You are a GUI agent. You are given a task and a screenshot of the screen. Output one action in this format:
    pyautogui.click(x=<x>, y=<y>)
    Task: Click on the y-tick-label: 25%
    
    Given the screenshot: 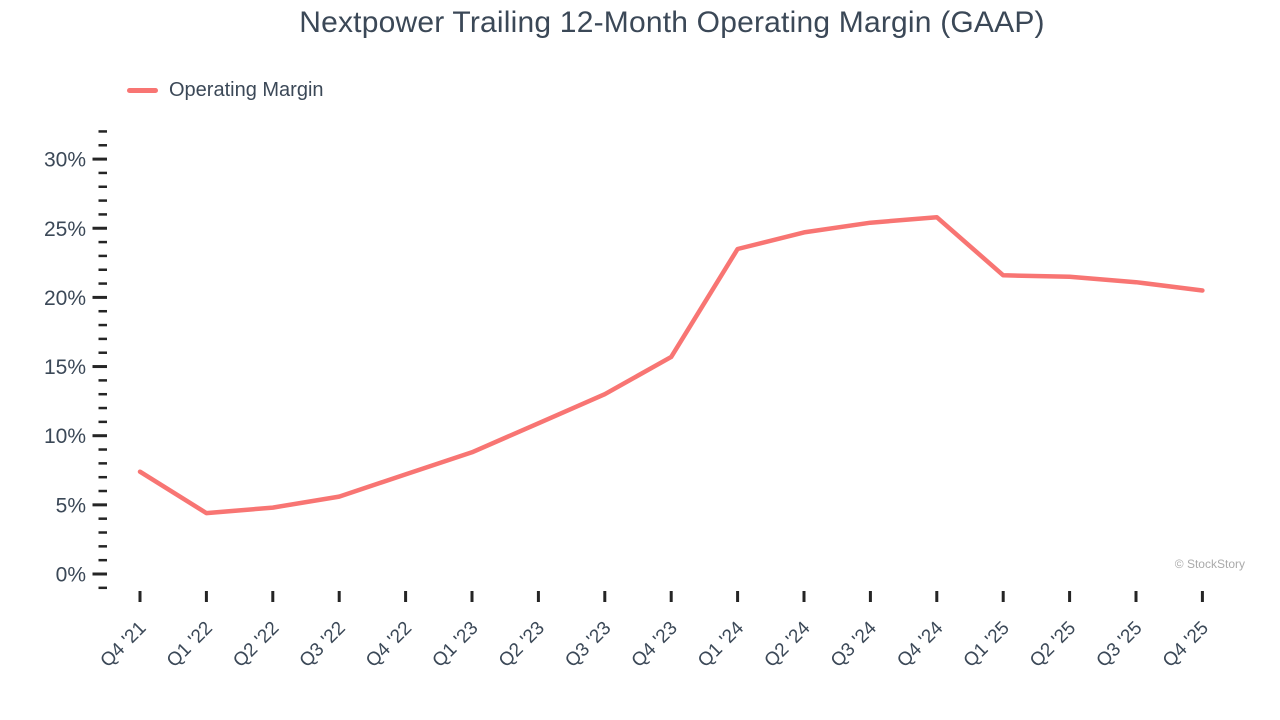 What is the action you would take?
    pyautogui.click(x=65, y=229)
    